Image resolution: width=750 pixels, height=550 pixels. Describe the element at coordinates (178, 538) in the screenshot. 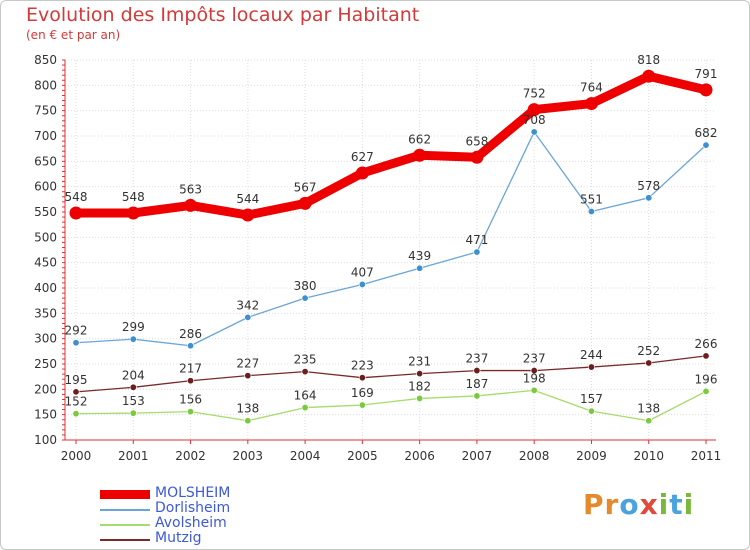

I see `legend-label: Mutzig` at that location.